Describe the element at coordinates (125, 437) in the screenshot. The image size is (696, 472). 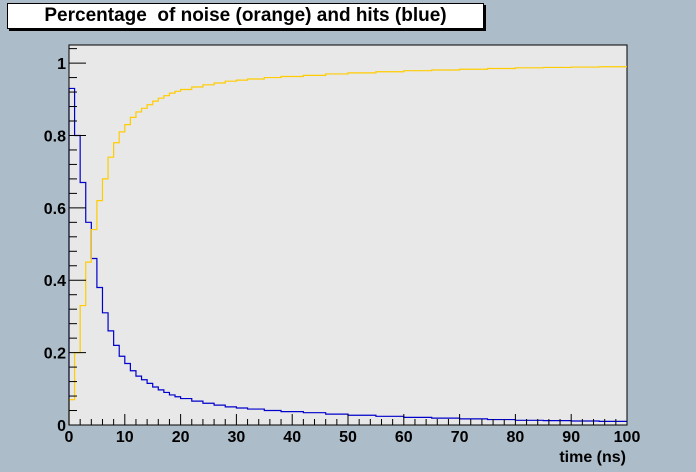
I see `x-tick-label: 10` at that location.